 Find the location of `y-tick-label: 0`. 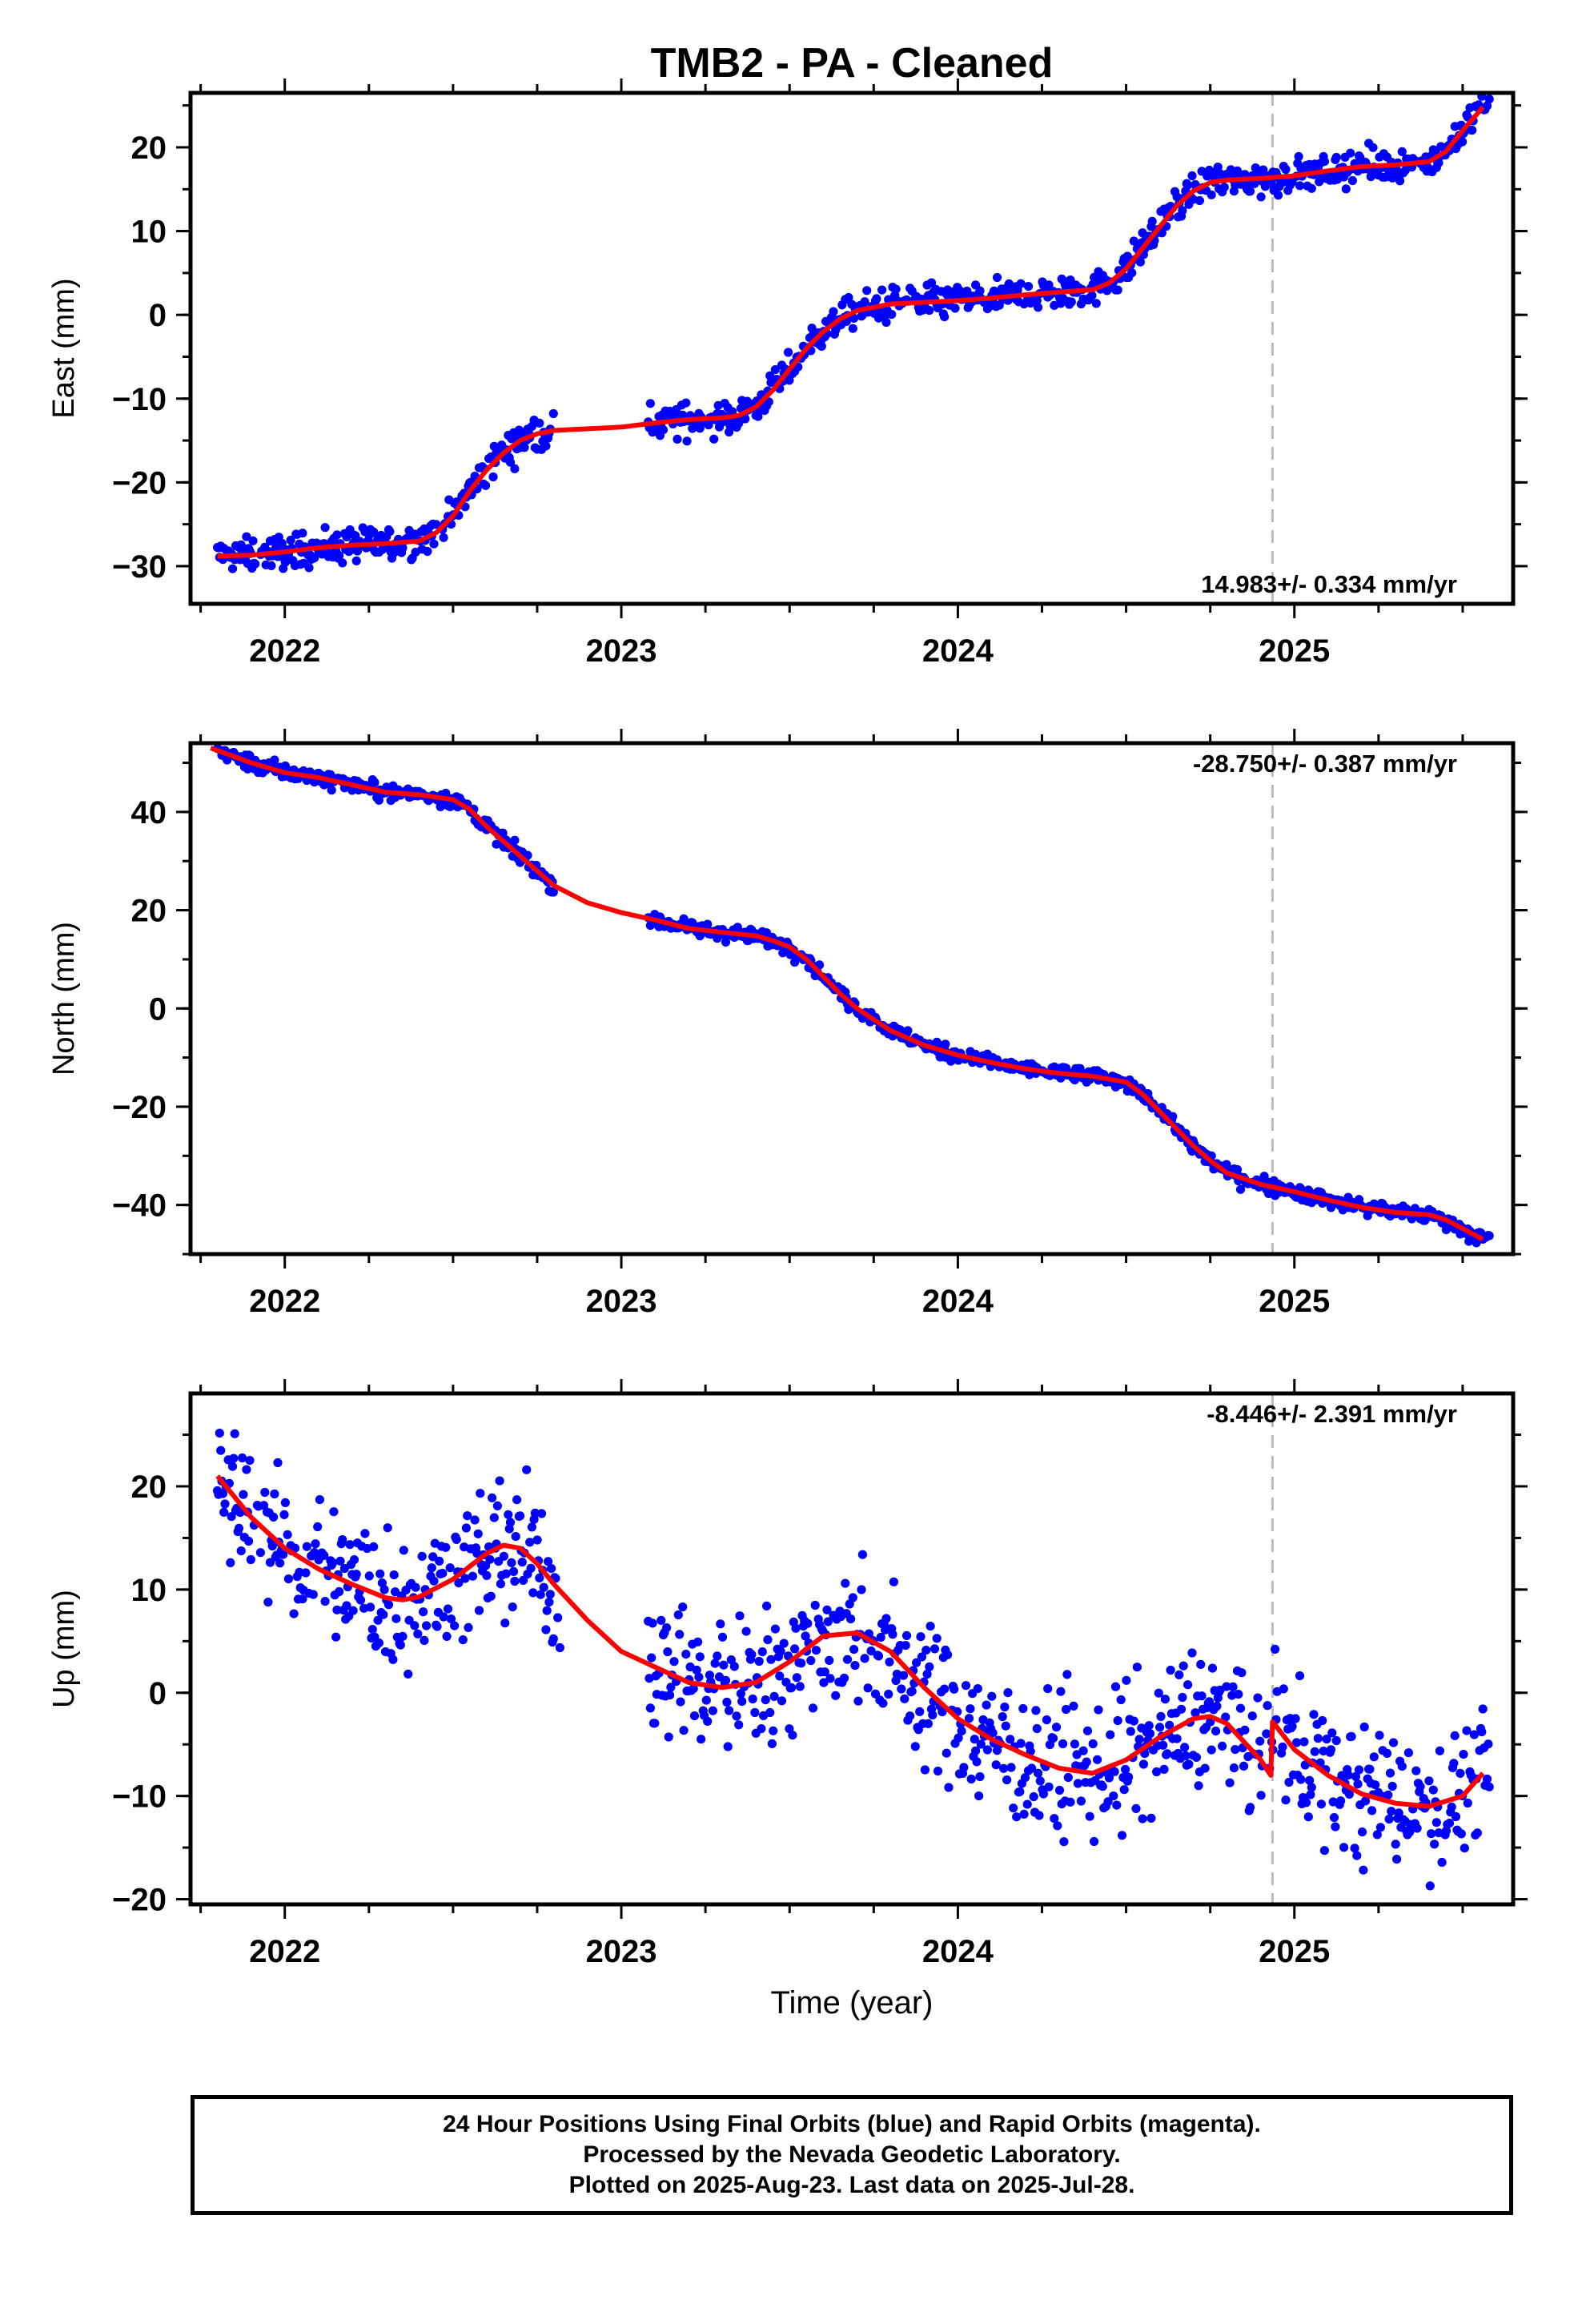

y-tick-label: 0 is located at coordinates (158, 315).